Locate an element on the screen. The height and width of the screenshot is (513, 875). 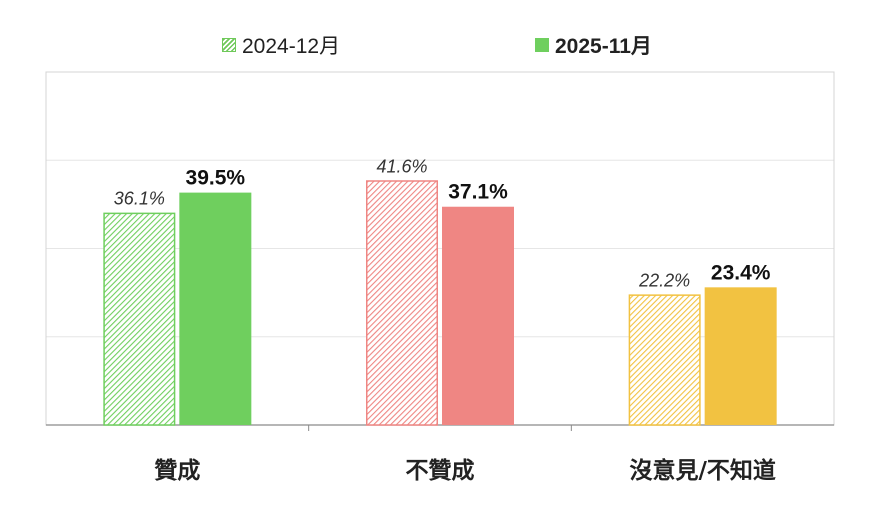
data-label: 36.1% is located at coordinates (139, 199).